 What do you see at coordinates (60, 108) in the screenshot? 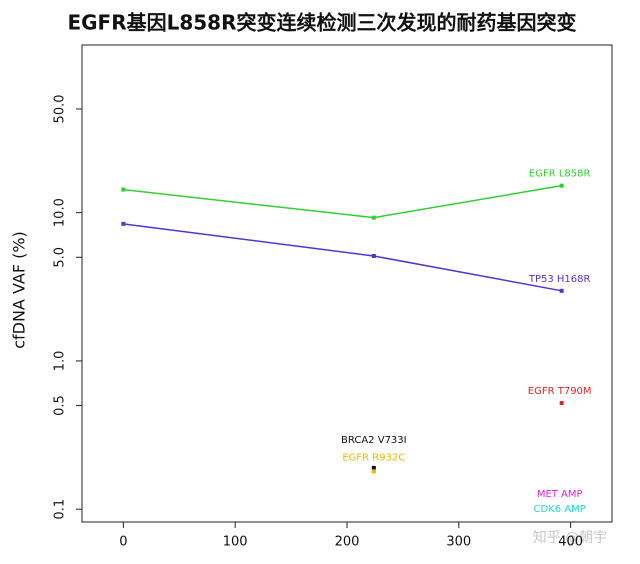
I see `y-tick-label: 50.0` at bounding box center [60, 108].